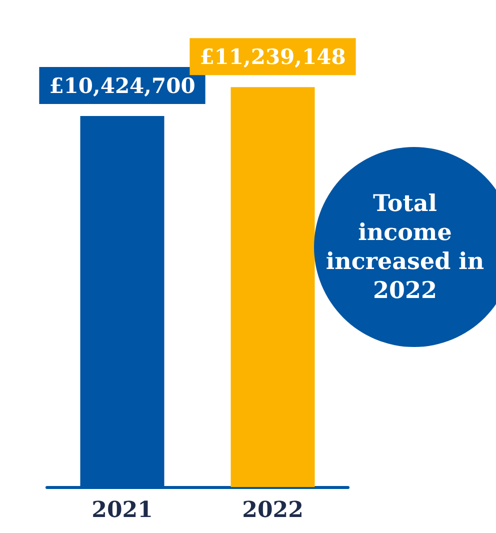 The width and height of the screenshot is (496, 533). I want to click on circle-badge: Total income increased in 2022, so click(405, 247).